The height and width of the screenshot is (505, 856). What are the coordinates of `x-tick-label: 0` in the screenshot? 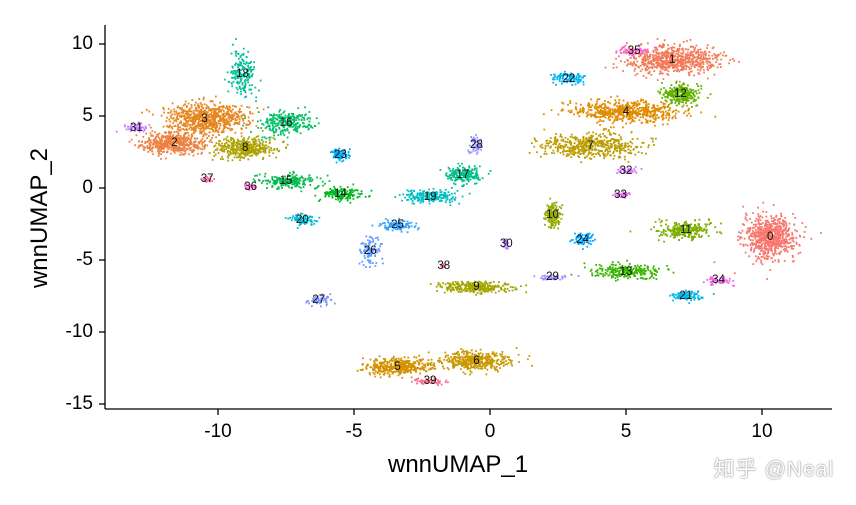 It's located at (490, 431).